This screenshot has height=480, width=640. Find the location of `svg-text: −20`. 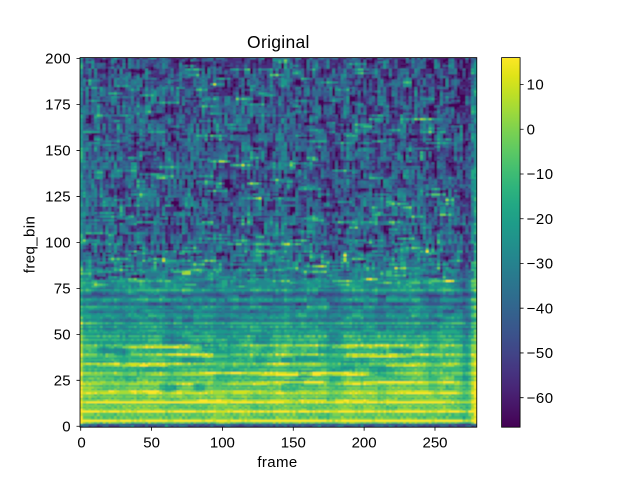

svg-text: −20 is located at coordinates (540, 219).